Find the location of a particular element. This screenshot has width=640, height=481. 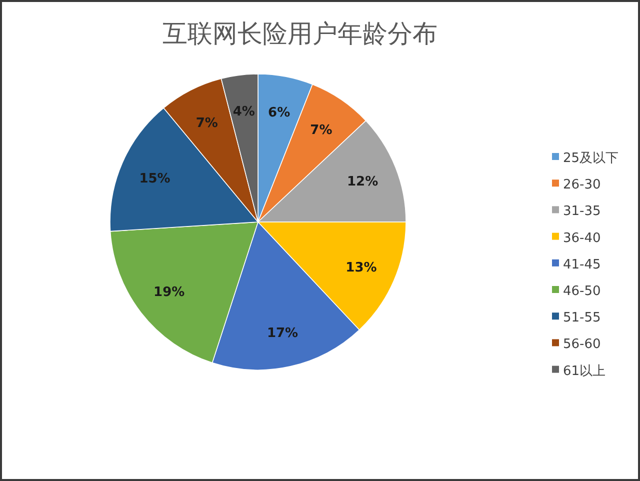

legend-label: 26-30 is located at coordinates (582, 185).